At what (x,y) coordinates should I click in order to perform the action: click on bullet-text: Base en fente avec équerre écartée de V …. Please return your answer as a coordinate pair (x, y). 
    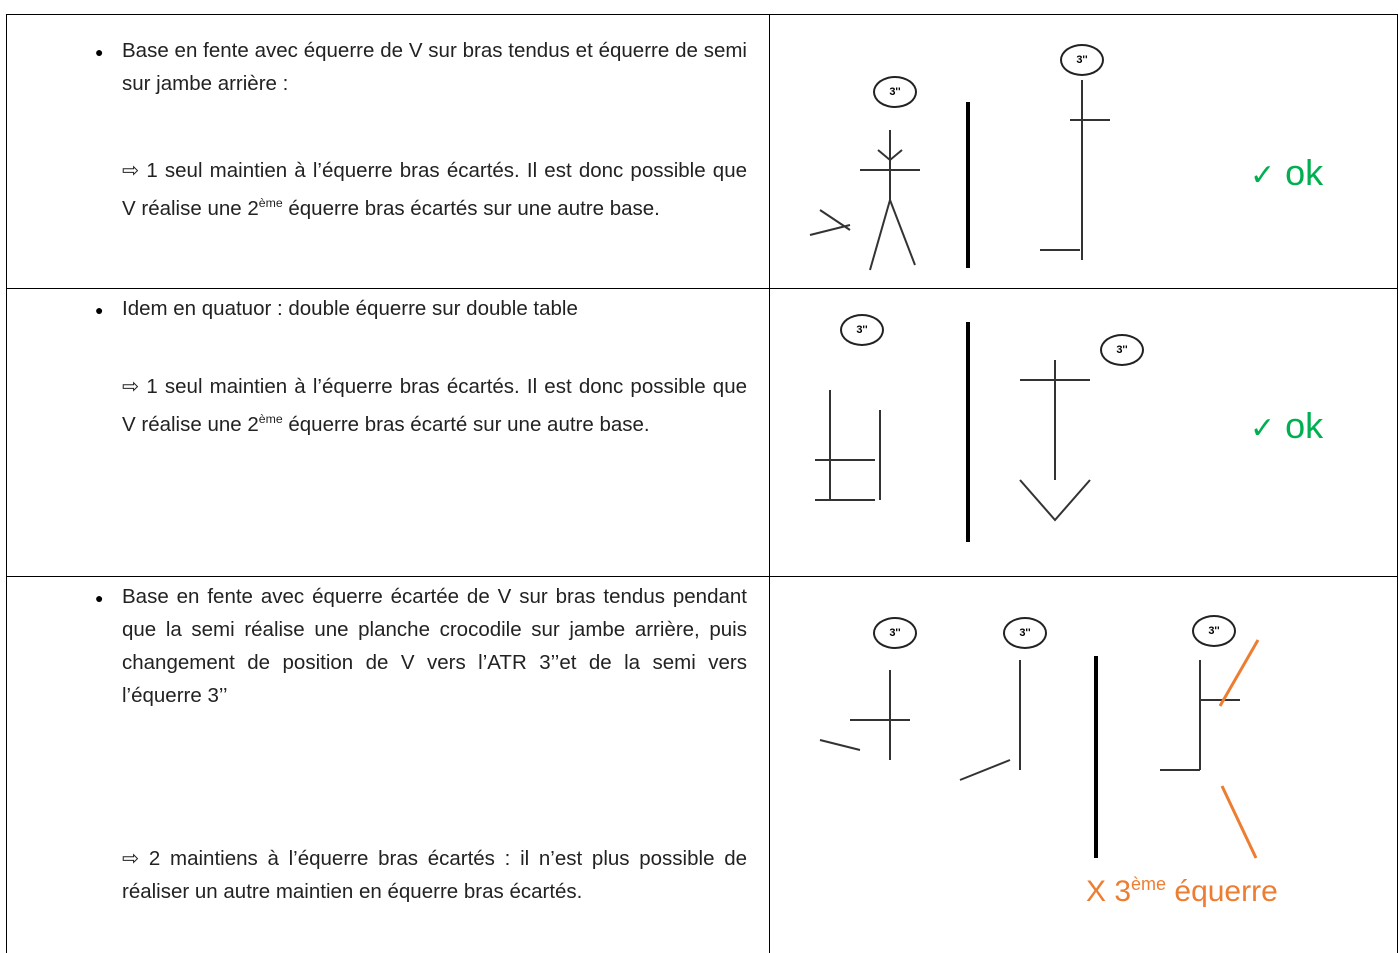
    Looking at the image, I should click on (434, 646).